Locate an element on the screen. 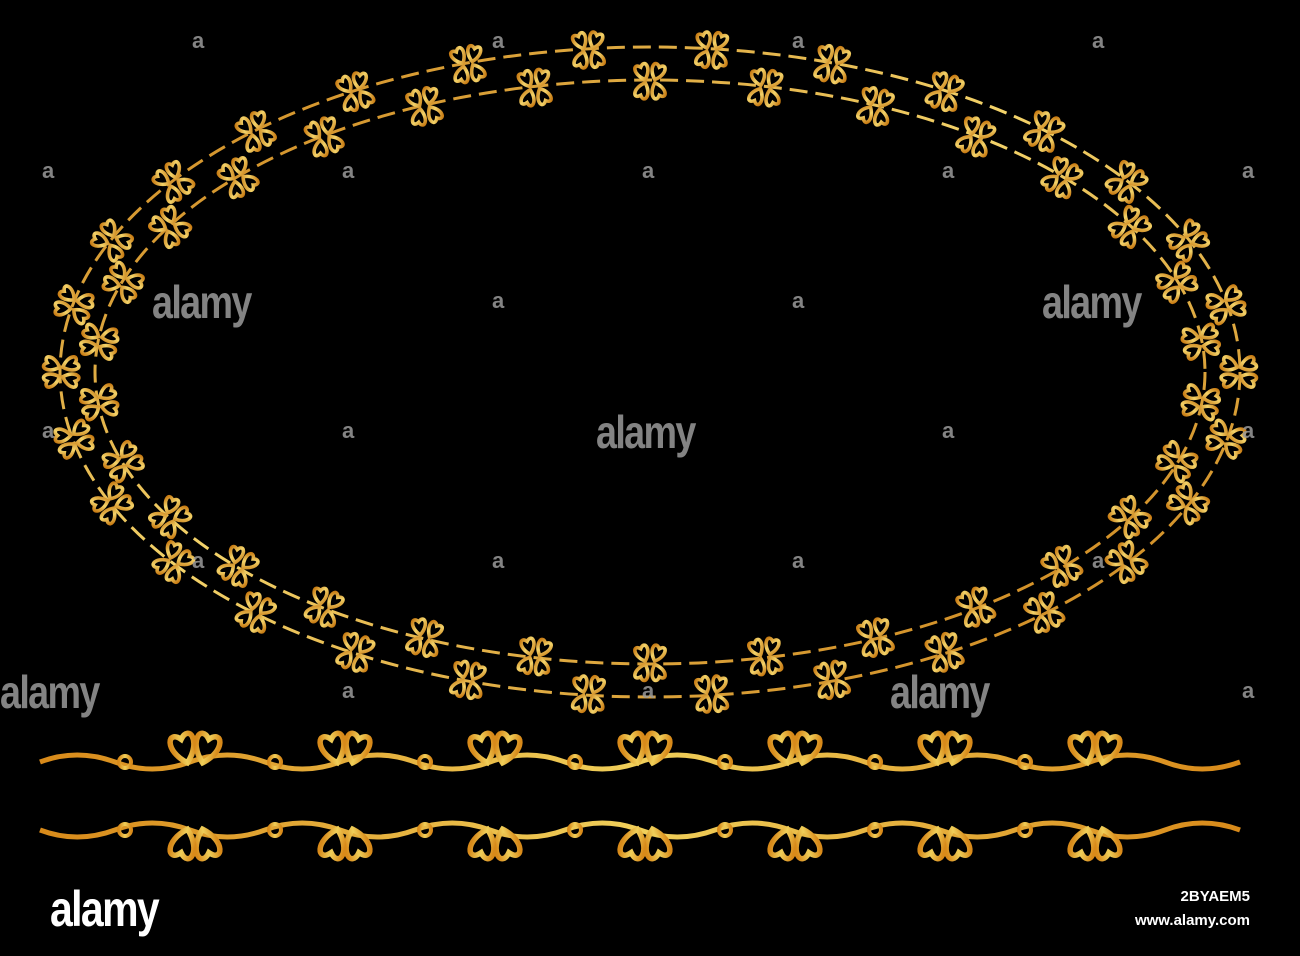  ornament-border-bottom is located at coordinates (640, 841).